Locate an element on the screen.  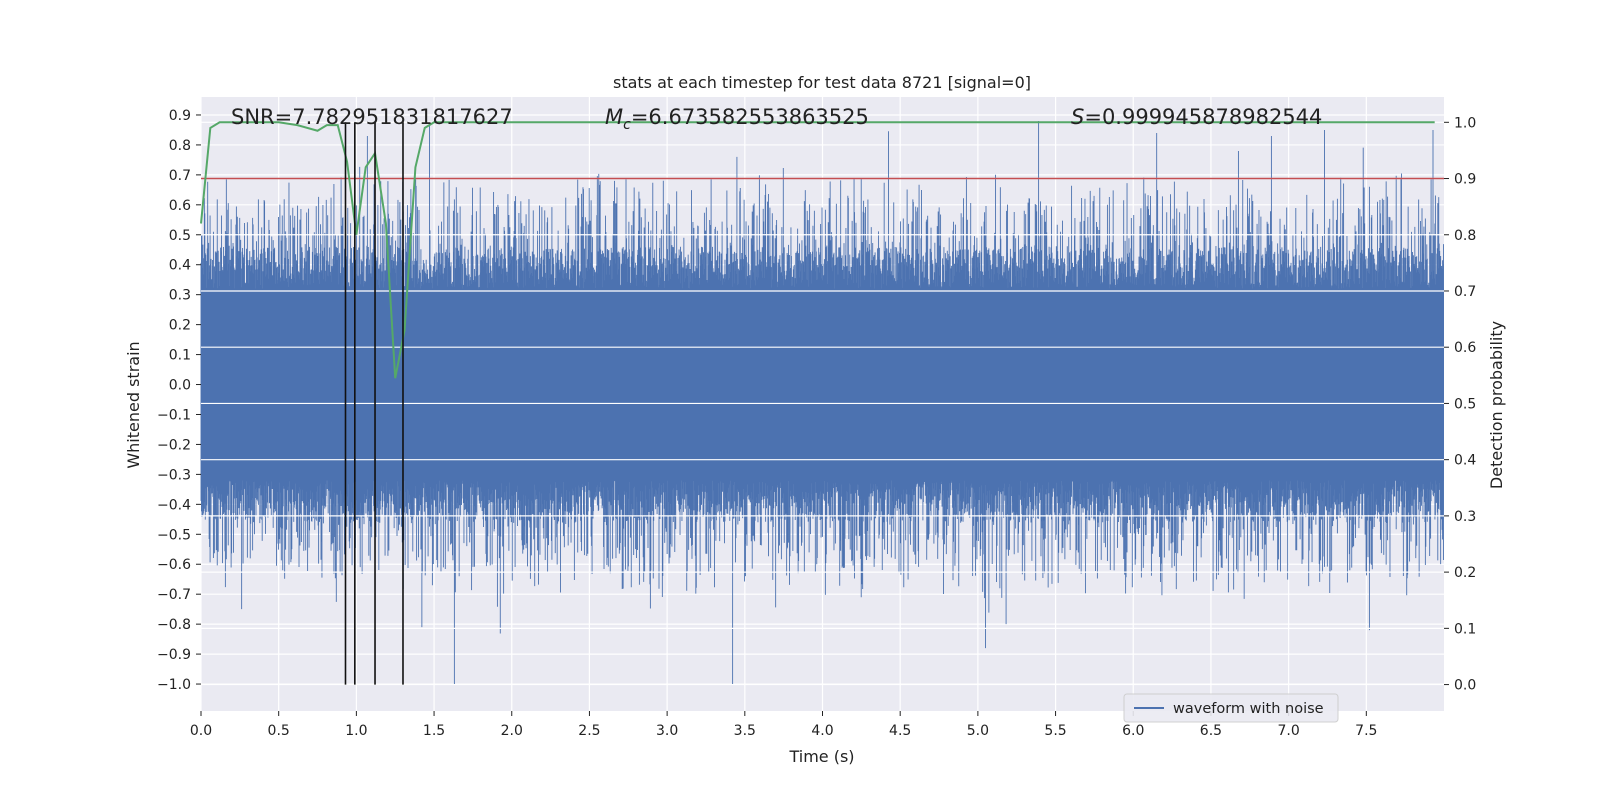
y-tick-label-left: −0.8 is located at coordinates (174, 625).